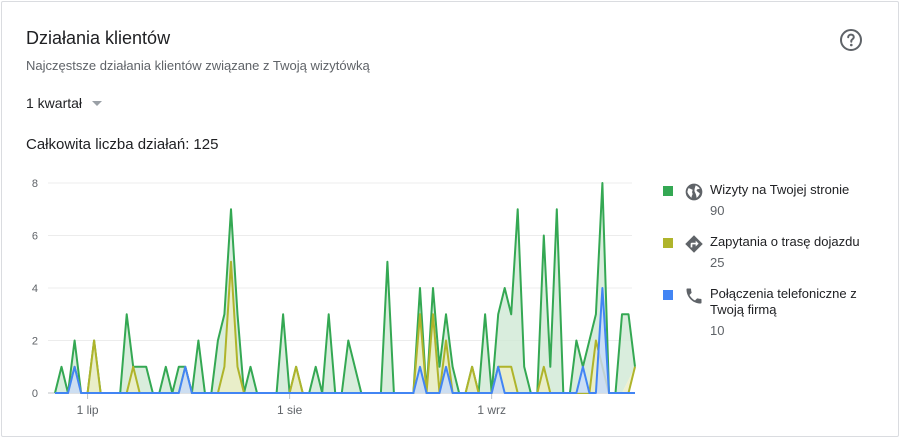  Describe the element at coordinates (54, 103) in the screenshot. I see `period-label: 1 kwartał` at that location.